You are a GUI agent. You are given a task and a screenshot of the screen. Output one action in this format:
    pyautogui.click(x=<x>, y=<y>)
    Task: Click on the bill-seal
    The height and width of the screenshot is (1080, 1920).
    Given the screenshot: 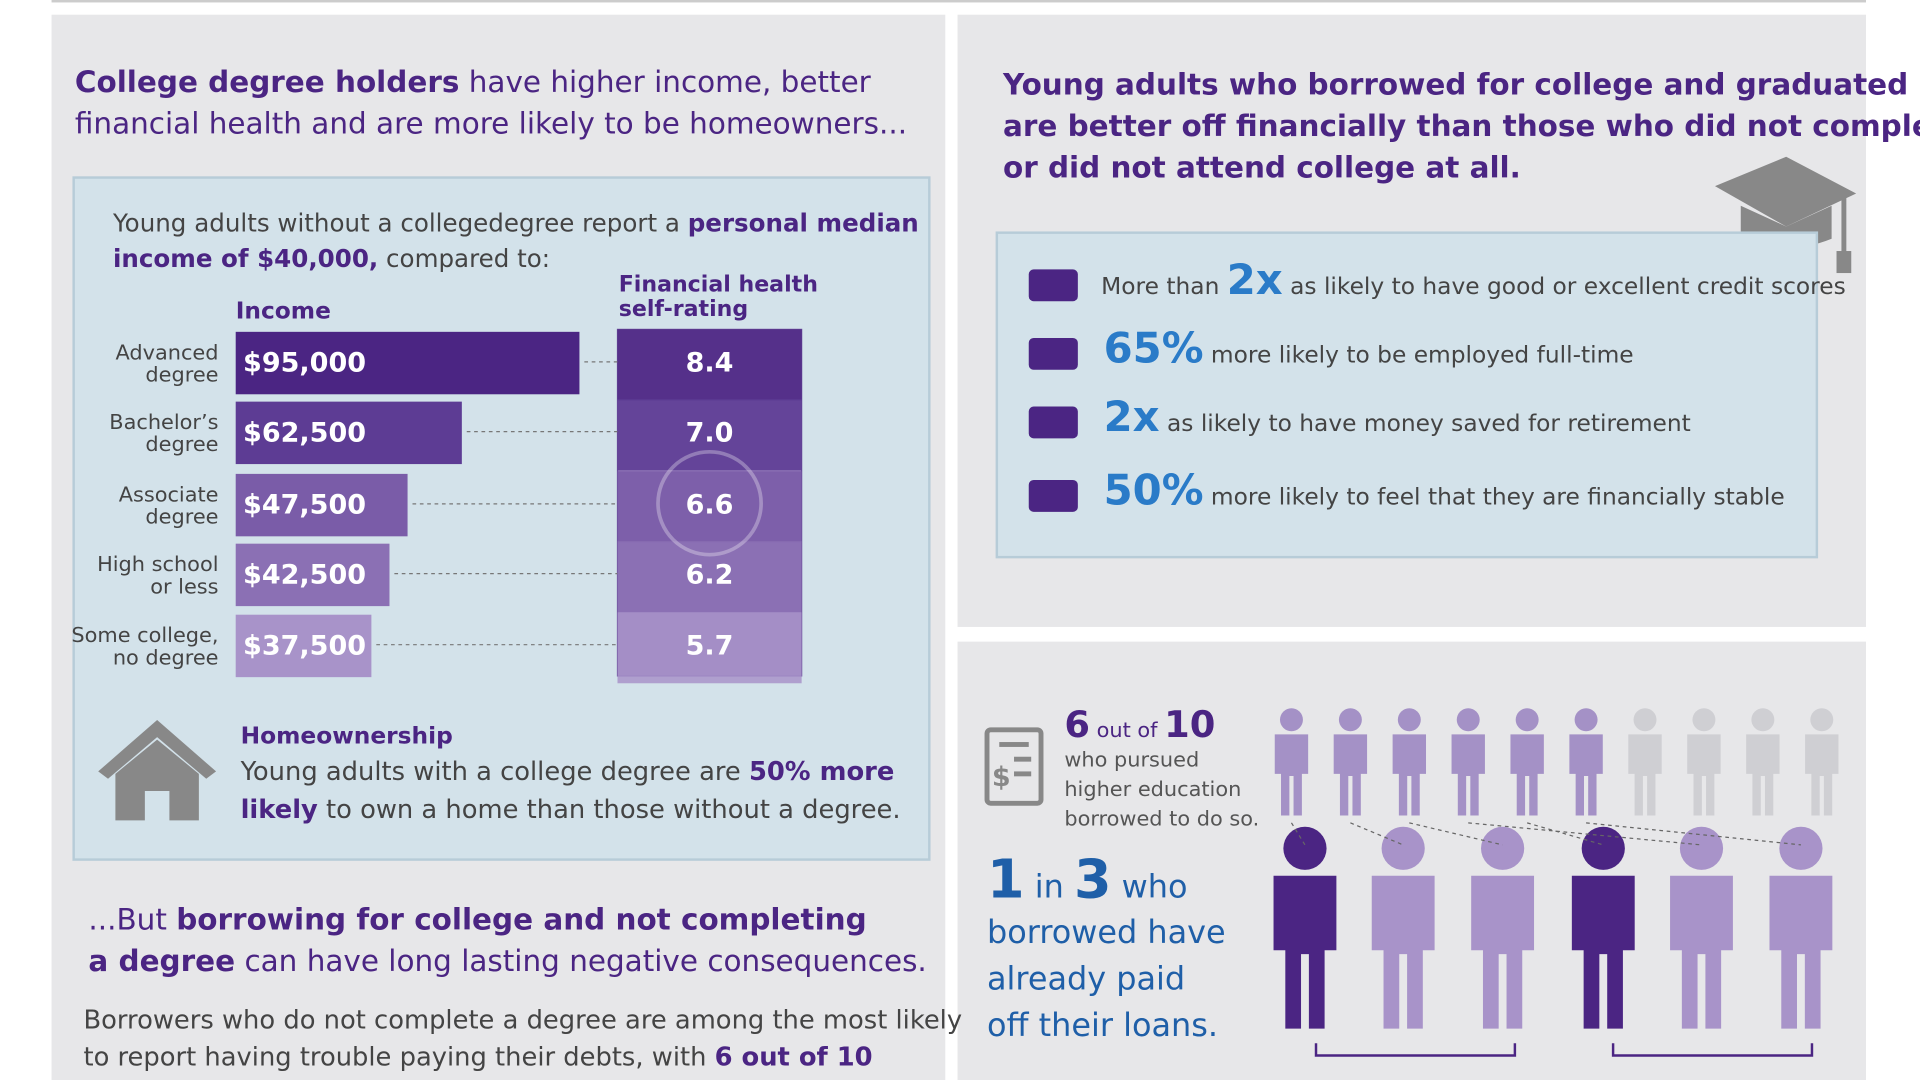 What is the action you would take?
    pyautogui.click(x=709, y=503)
    